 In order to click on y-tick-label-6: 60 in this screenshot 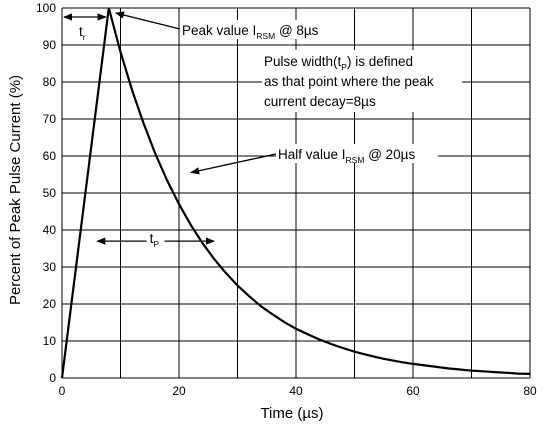, I will do `click(50, 156)`.